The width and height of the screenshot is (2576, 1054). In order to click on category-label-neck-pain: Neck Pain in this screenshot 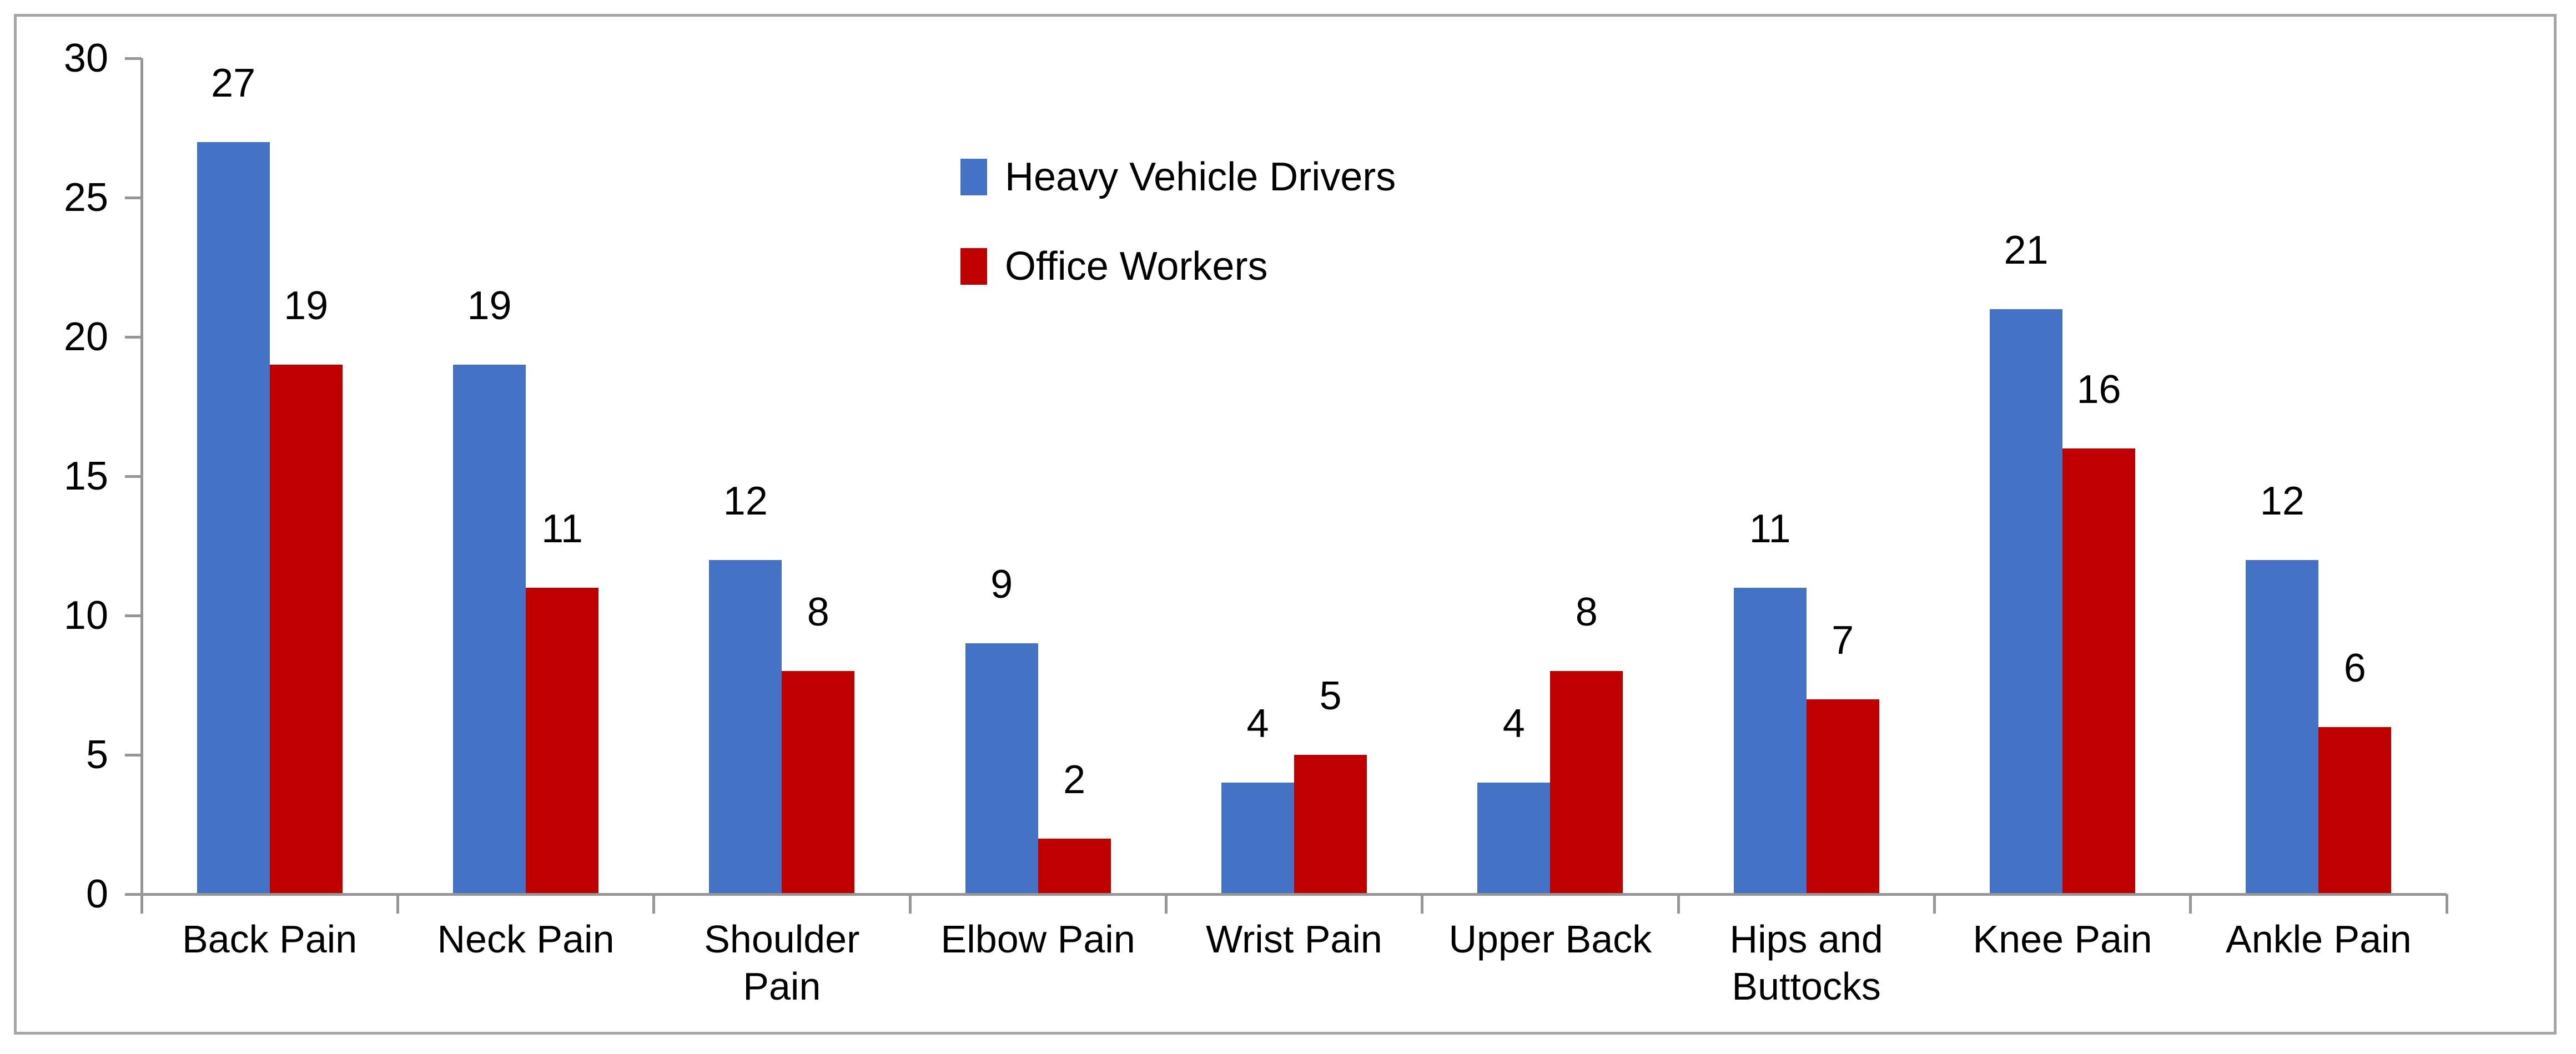, I will do `click(526, 939)`.